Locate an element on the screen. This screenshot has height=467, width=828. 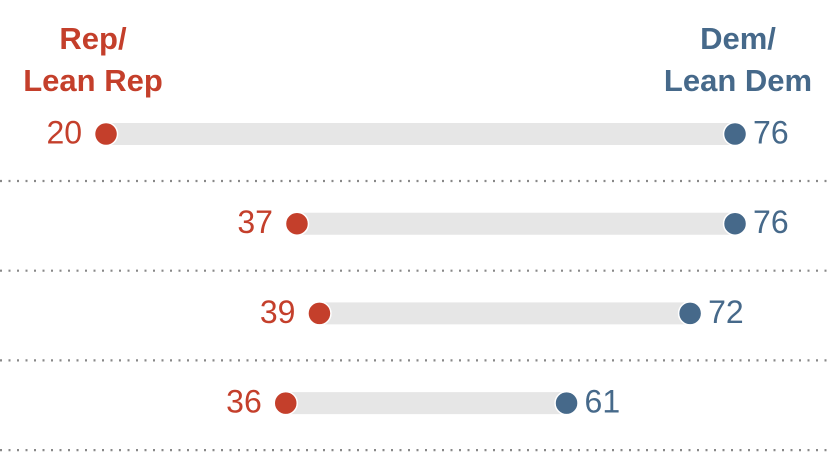
value-label: 36 is located at coordinates (244, 402).